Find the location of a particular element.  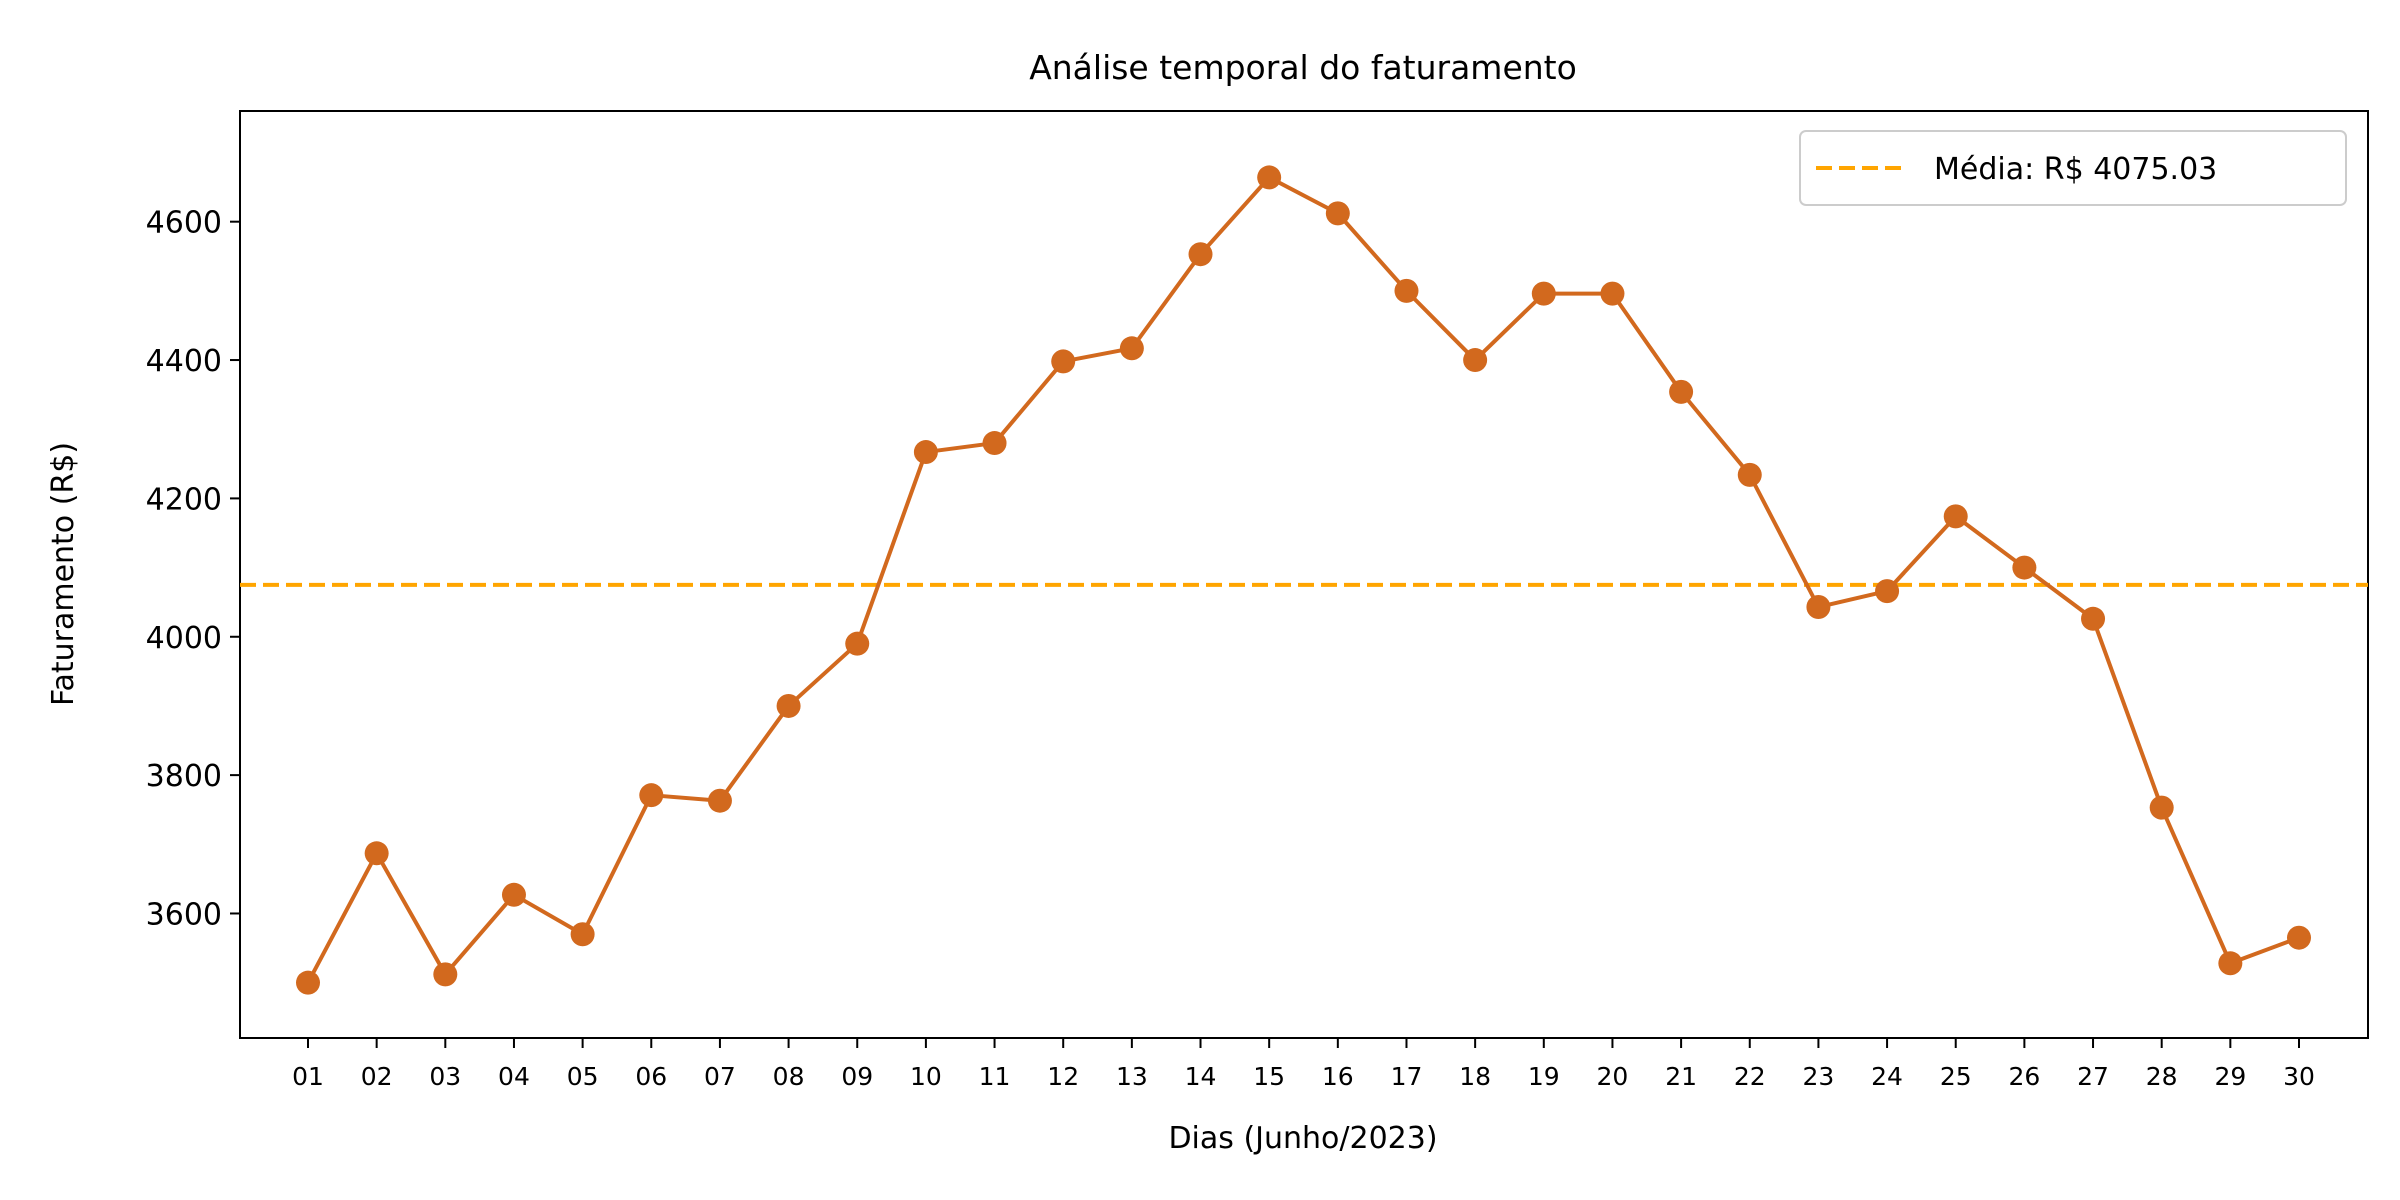

y-axis-ticks: 3600 3800 4000 4200 4400 4600 is located at coordinates (193, 569).